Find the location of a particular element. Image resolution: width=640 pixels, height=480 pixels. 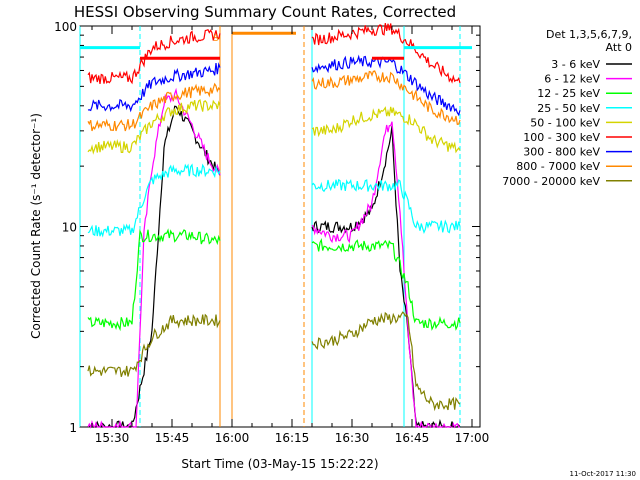

legend-label-1: 6 - 12 keV is located at coordinates (572, 79).